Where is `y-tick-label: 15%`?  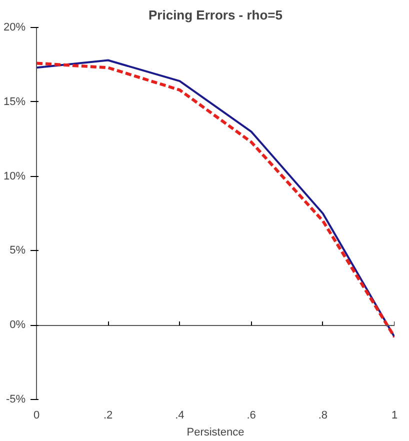 y-tick-label: 15% is located at coordinates (14, 102).